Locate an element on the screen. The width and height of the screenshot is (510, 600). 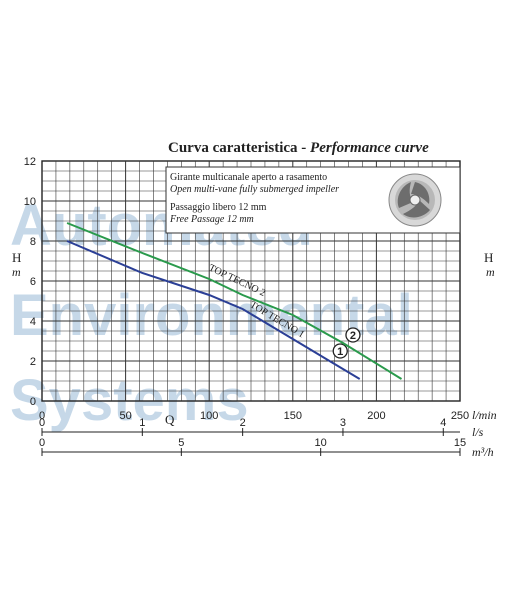
impeller-icon is located at coordinates (415, 200).